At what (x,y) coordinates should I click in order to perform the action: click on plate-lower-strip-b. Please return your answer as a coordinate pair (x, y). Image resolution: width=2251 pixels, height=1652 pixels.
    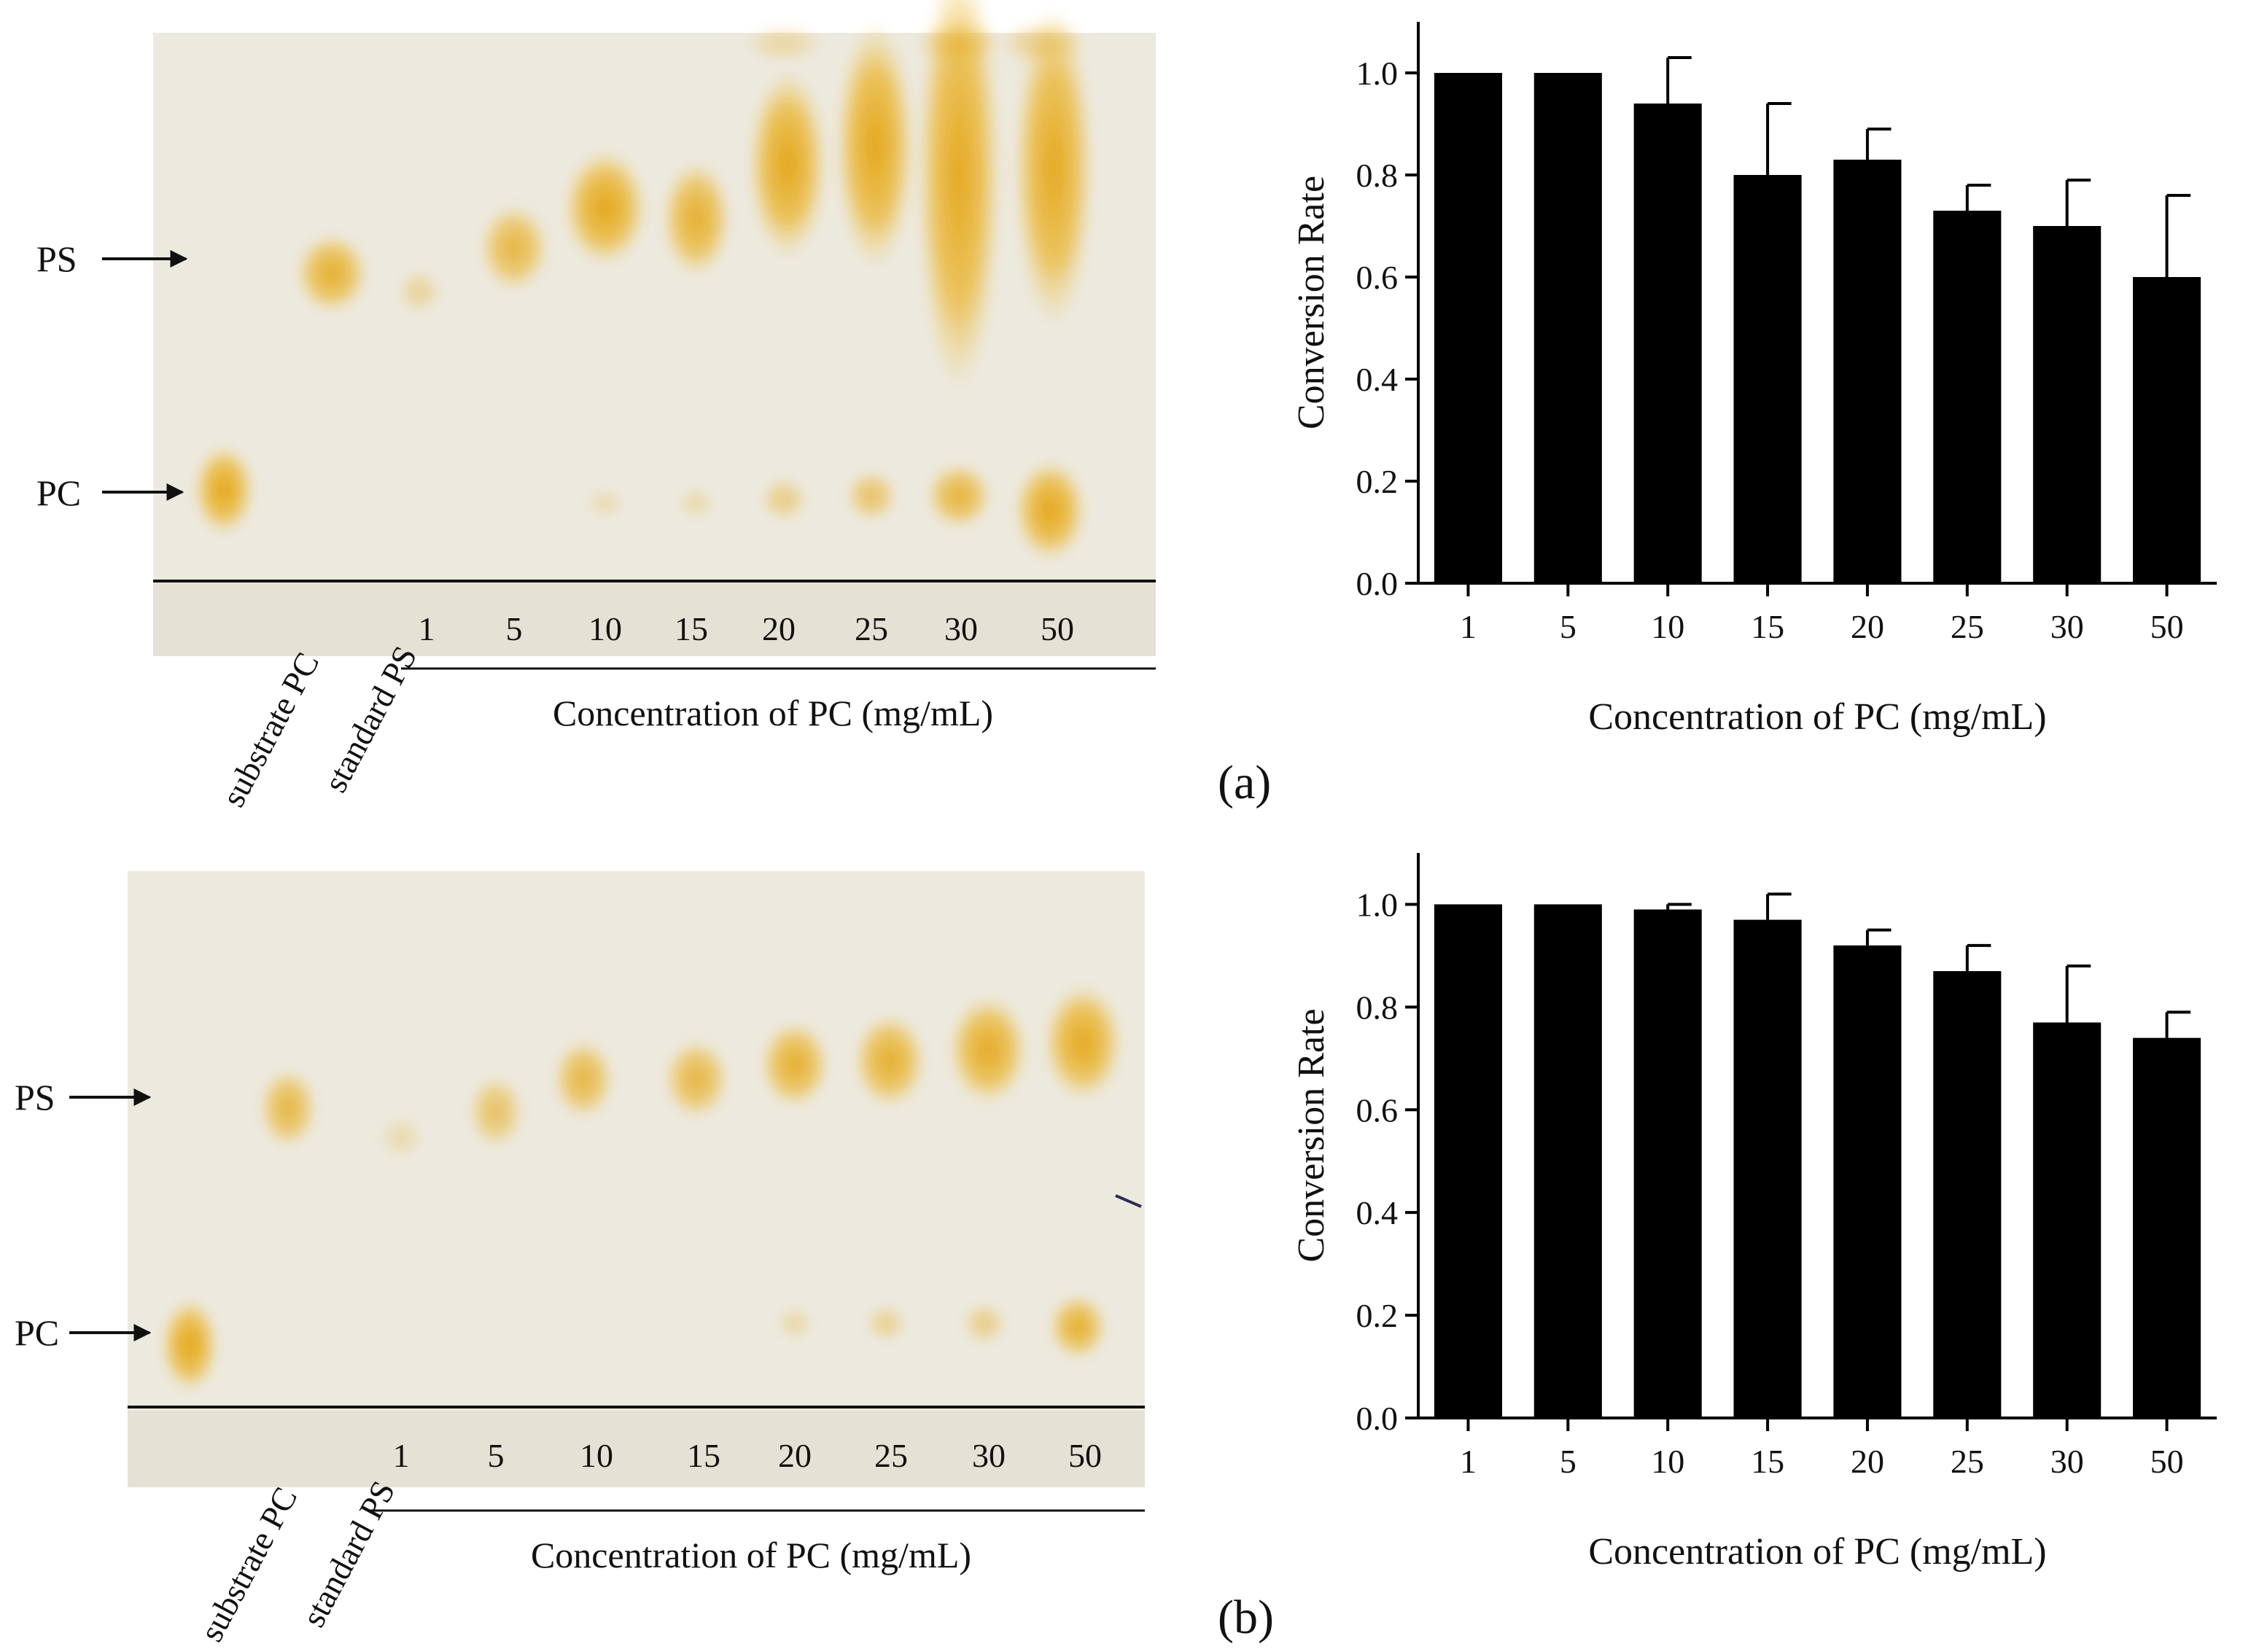
    Looking at the image, I should click on (636, 1449).